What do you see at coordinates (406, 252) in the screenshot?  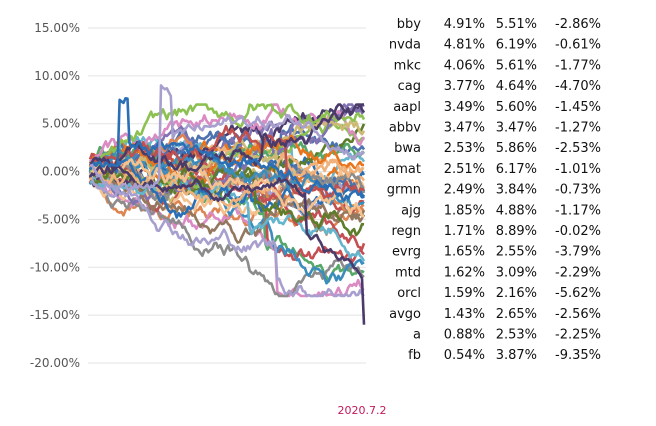 I see `table-ticker: evrg` at bounding box center [406, 252].